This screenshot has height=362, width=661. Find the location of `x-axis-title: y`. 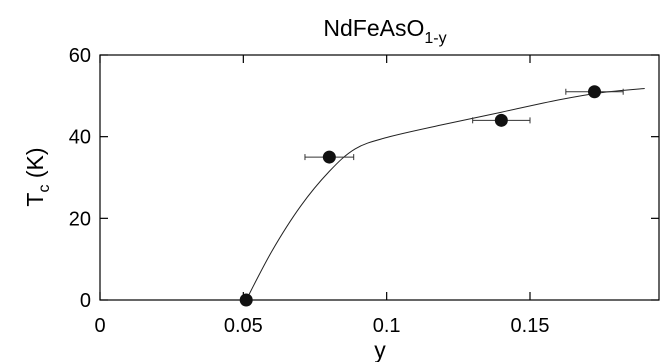

x-axis-title: y is located at coordinates (380, 349).